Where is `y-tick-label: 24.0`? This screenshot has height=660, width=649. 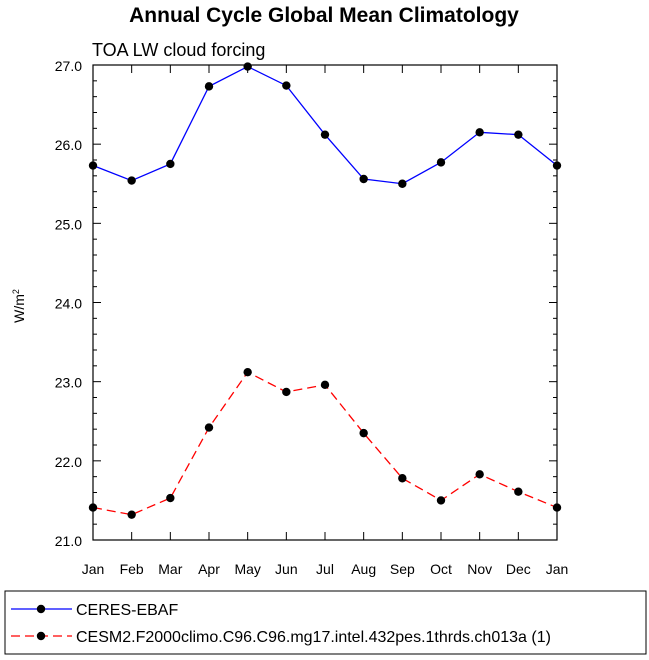 y-tick-label: 24.0 is located at coordinates (68, 304).